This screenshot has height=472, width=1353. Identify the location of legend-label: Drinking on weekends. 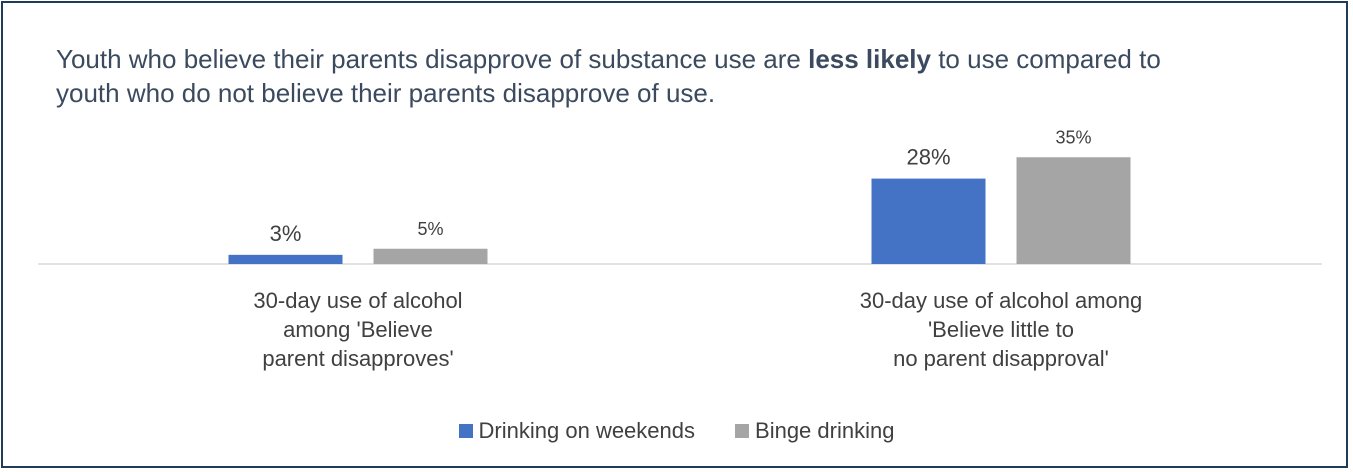
(587, 430).